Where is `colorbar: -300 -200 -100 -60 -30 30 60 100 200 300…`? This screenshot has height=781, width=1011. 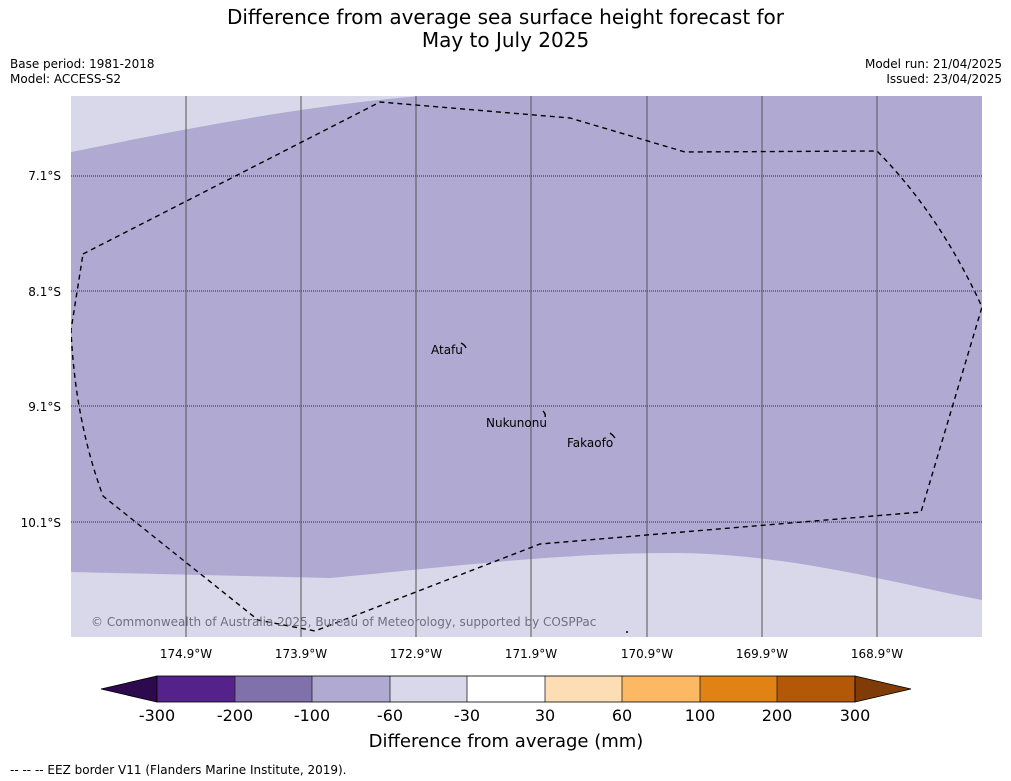
colorbar: -300 -200 -100 -60 -30 30 60 100 200 300… is located at coordinates (506, 713).